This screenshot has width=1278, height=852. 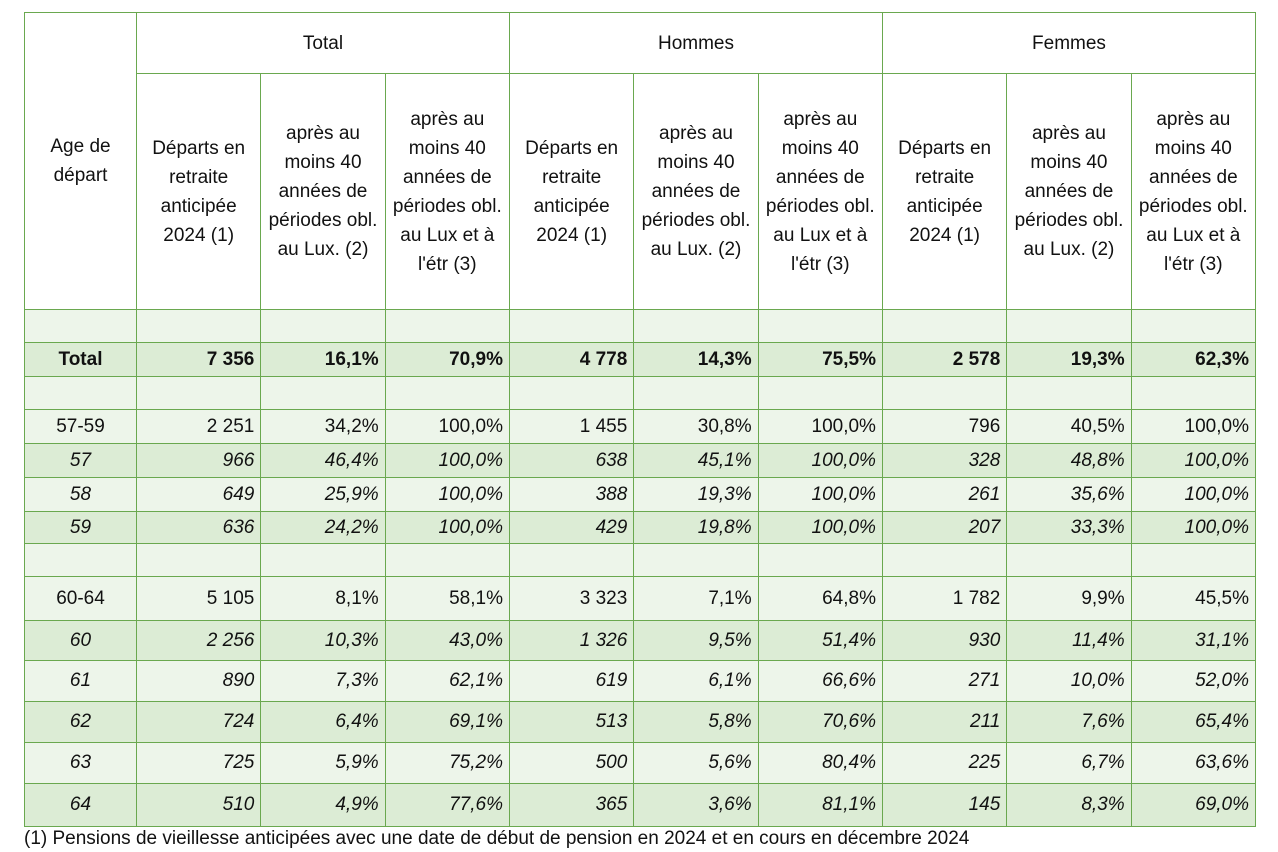 I want to click on value-cell: 75,2%, so click(x=447, y=763).